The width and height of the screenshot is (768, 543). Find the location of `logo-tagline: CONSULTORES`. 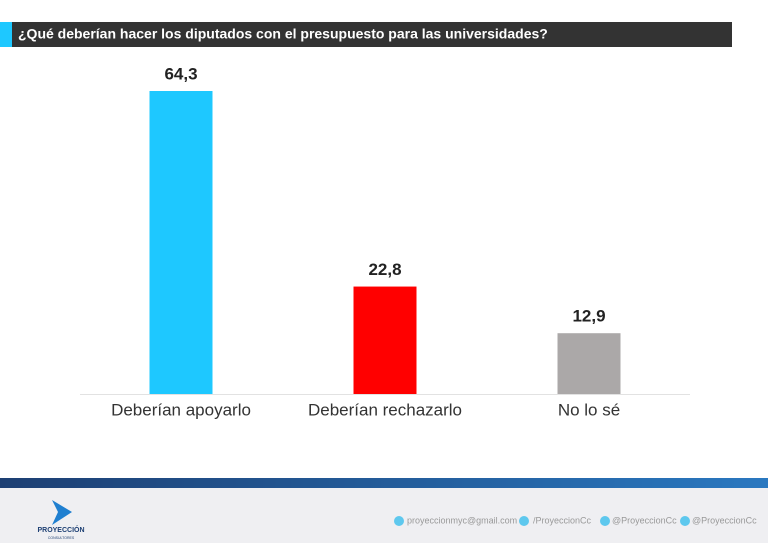

logo-tagline: CONSULTORES is located at coordinates (61, 538).